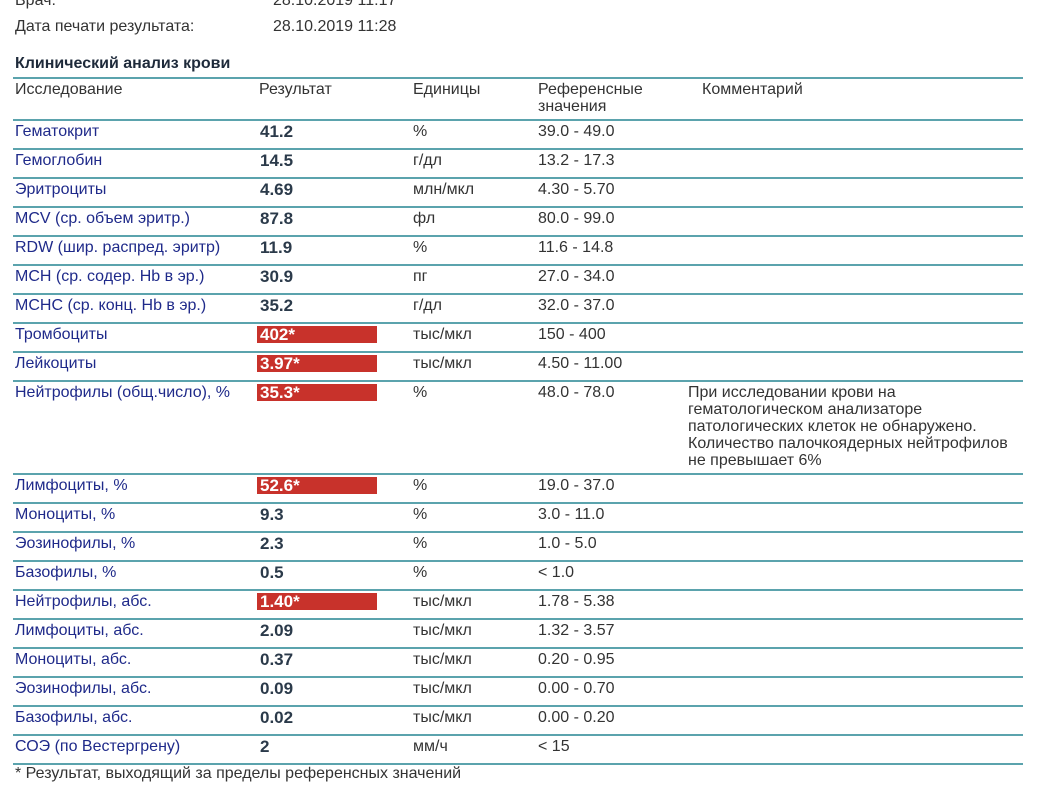 The image size is (1056, 794). I want to click on test-name: Лейкоциты, so click(135, 367).